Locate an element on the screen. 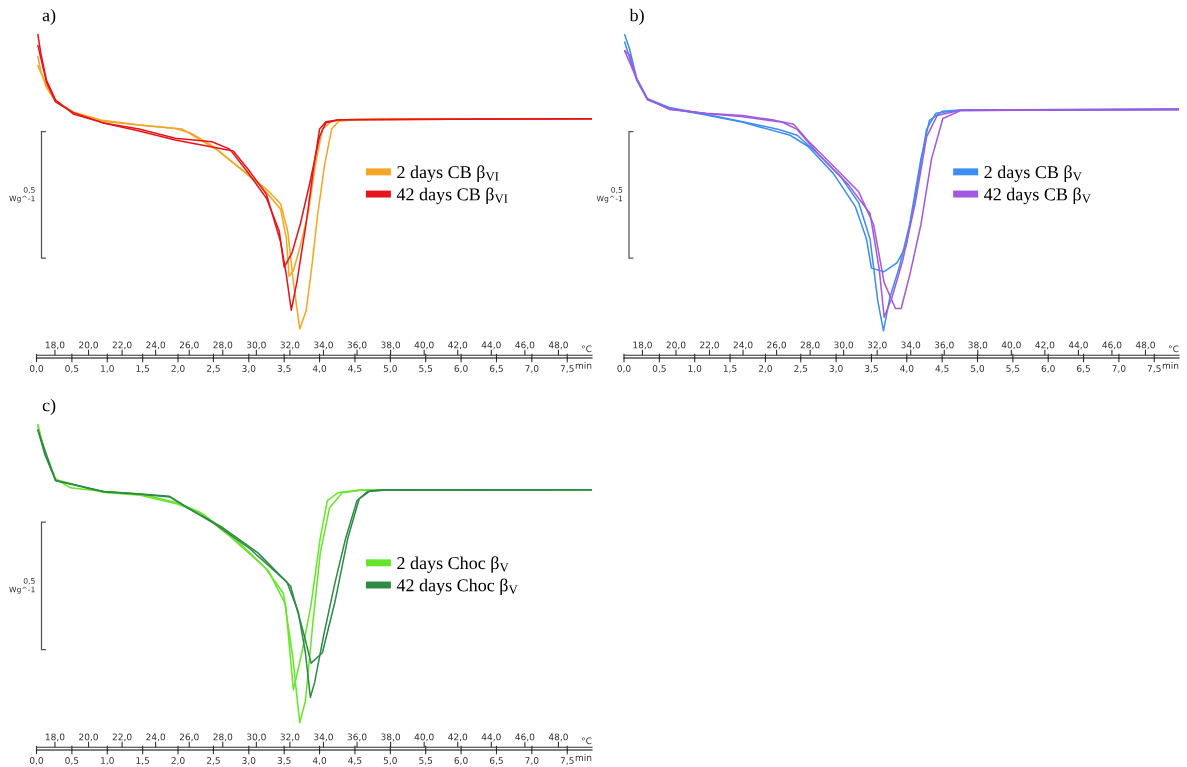 The height and width of the screenshot is (767, 1187). legend-label: 42 days Choc β$_{V}$ is located at coordinates (457, 587).